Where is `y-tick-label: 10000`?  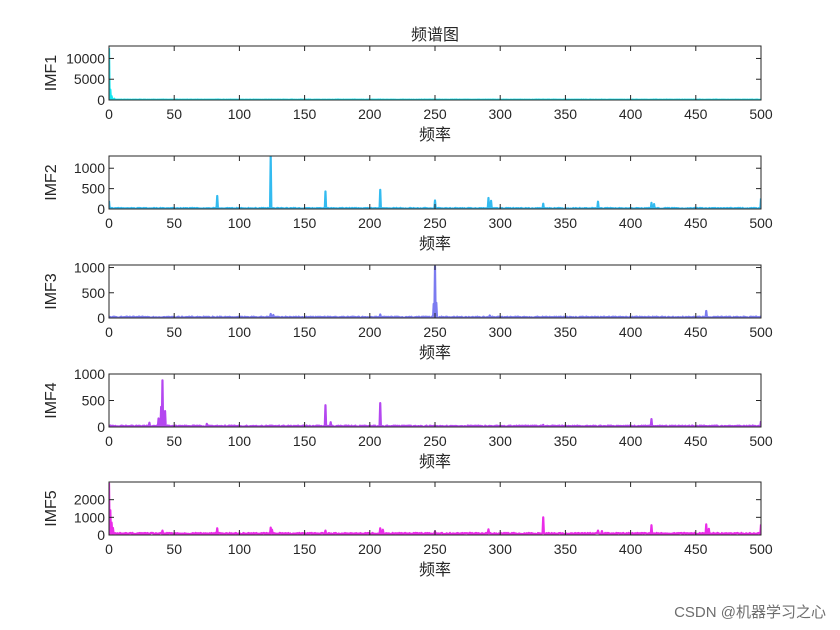 y-tick-label: 10000 is located at coordinates (85, 58).